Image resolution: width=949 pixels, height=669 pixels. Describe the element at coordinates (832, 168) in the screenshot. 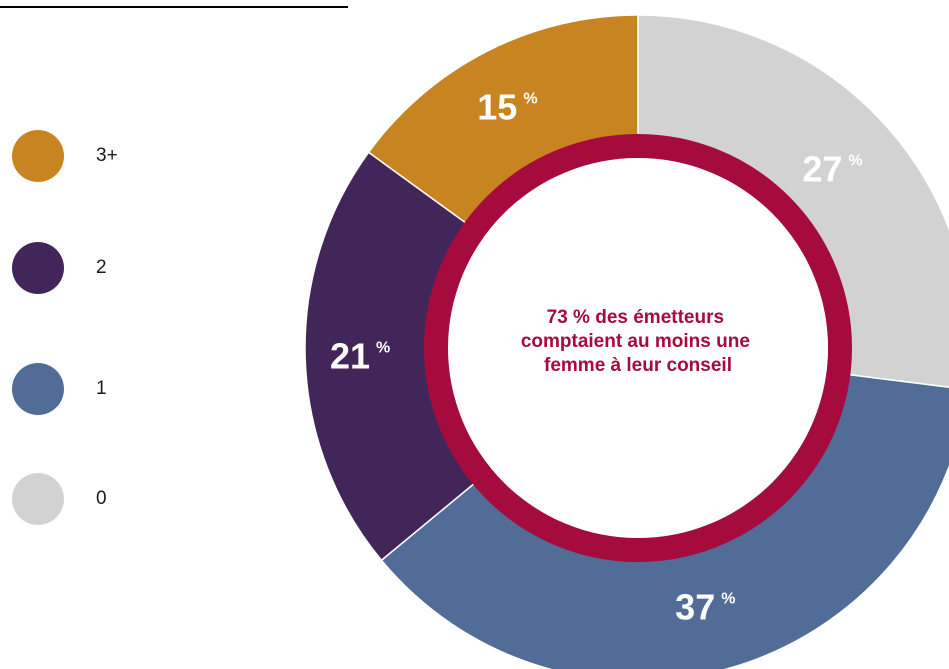

I see `slice-label-0: 27%` at that location.